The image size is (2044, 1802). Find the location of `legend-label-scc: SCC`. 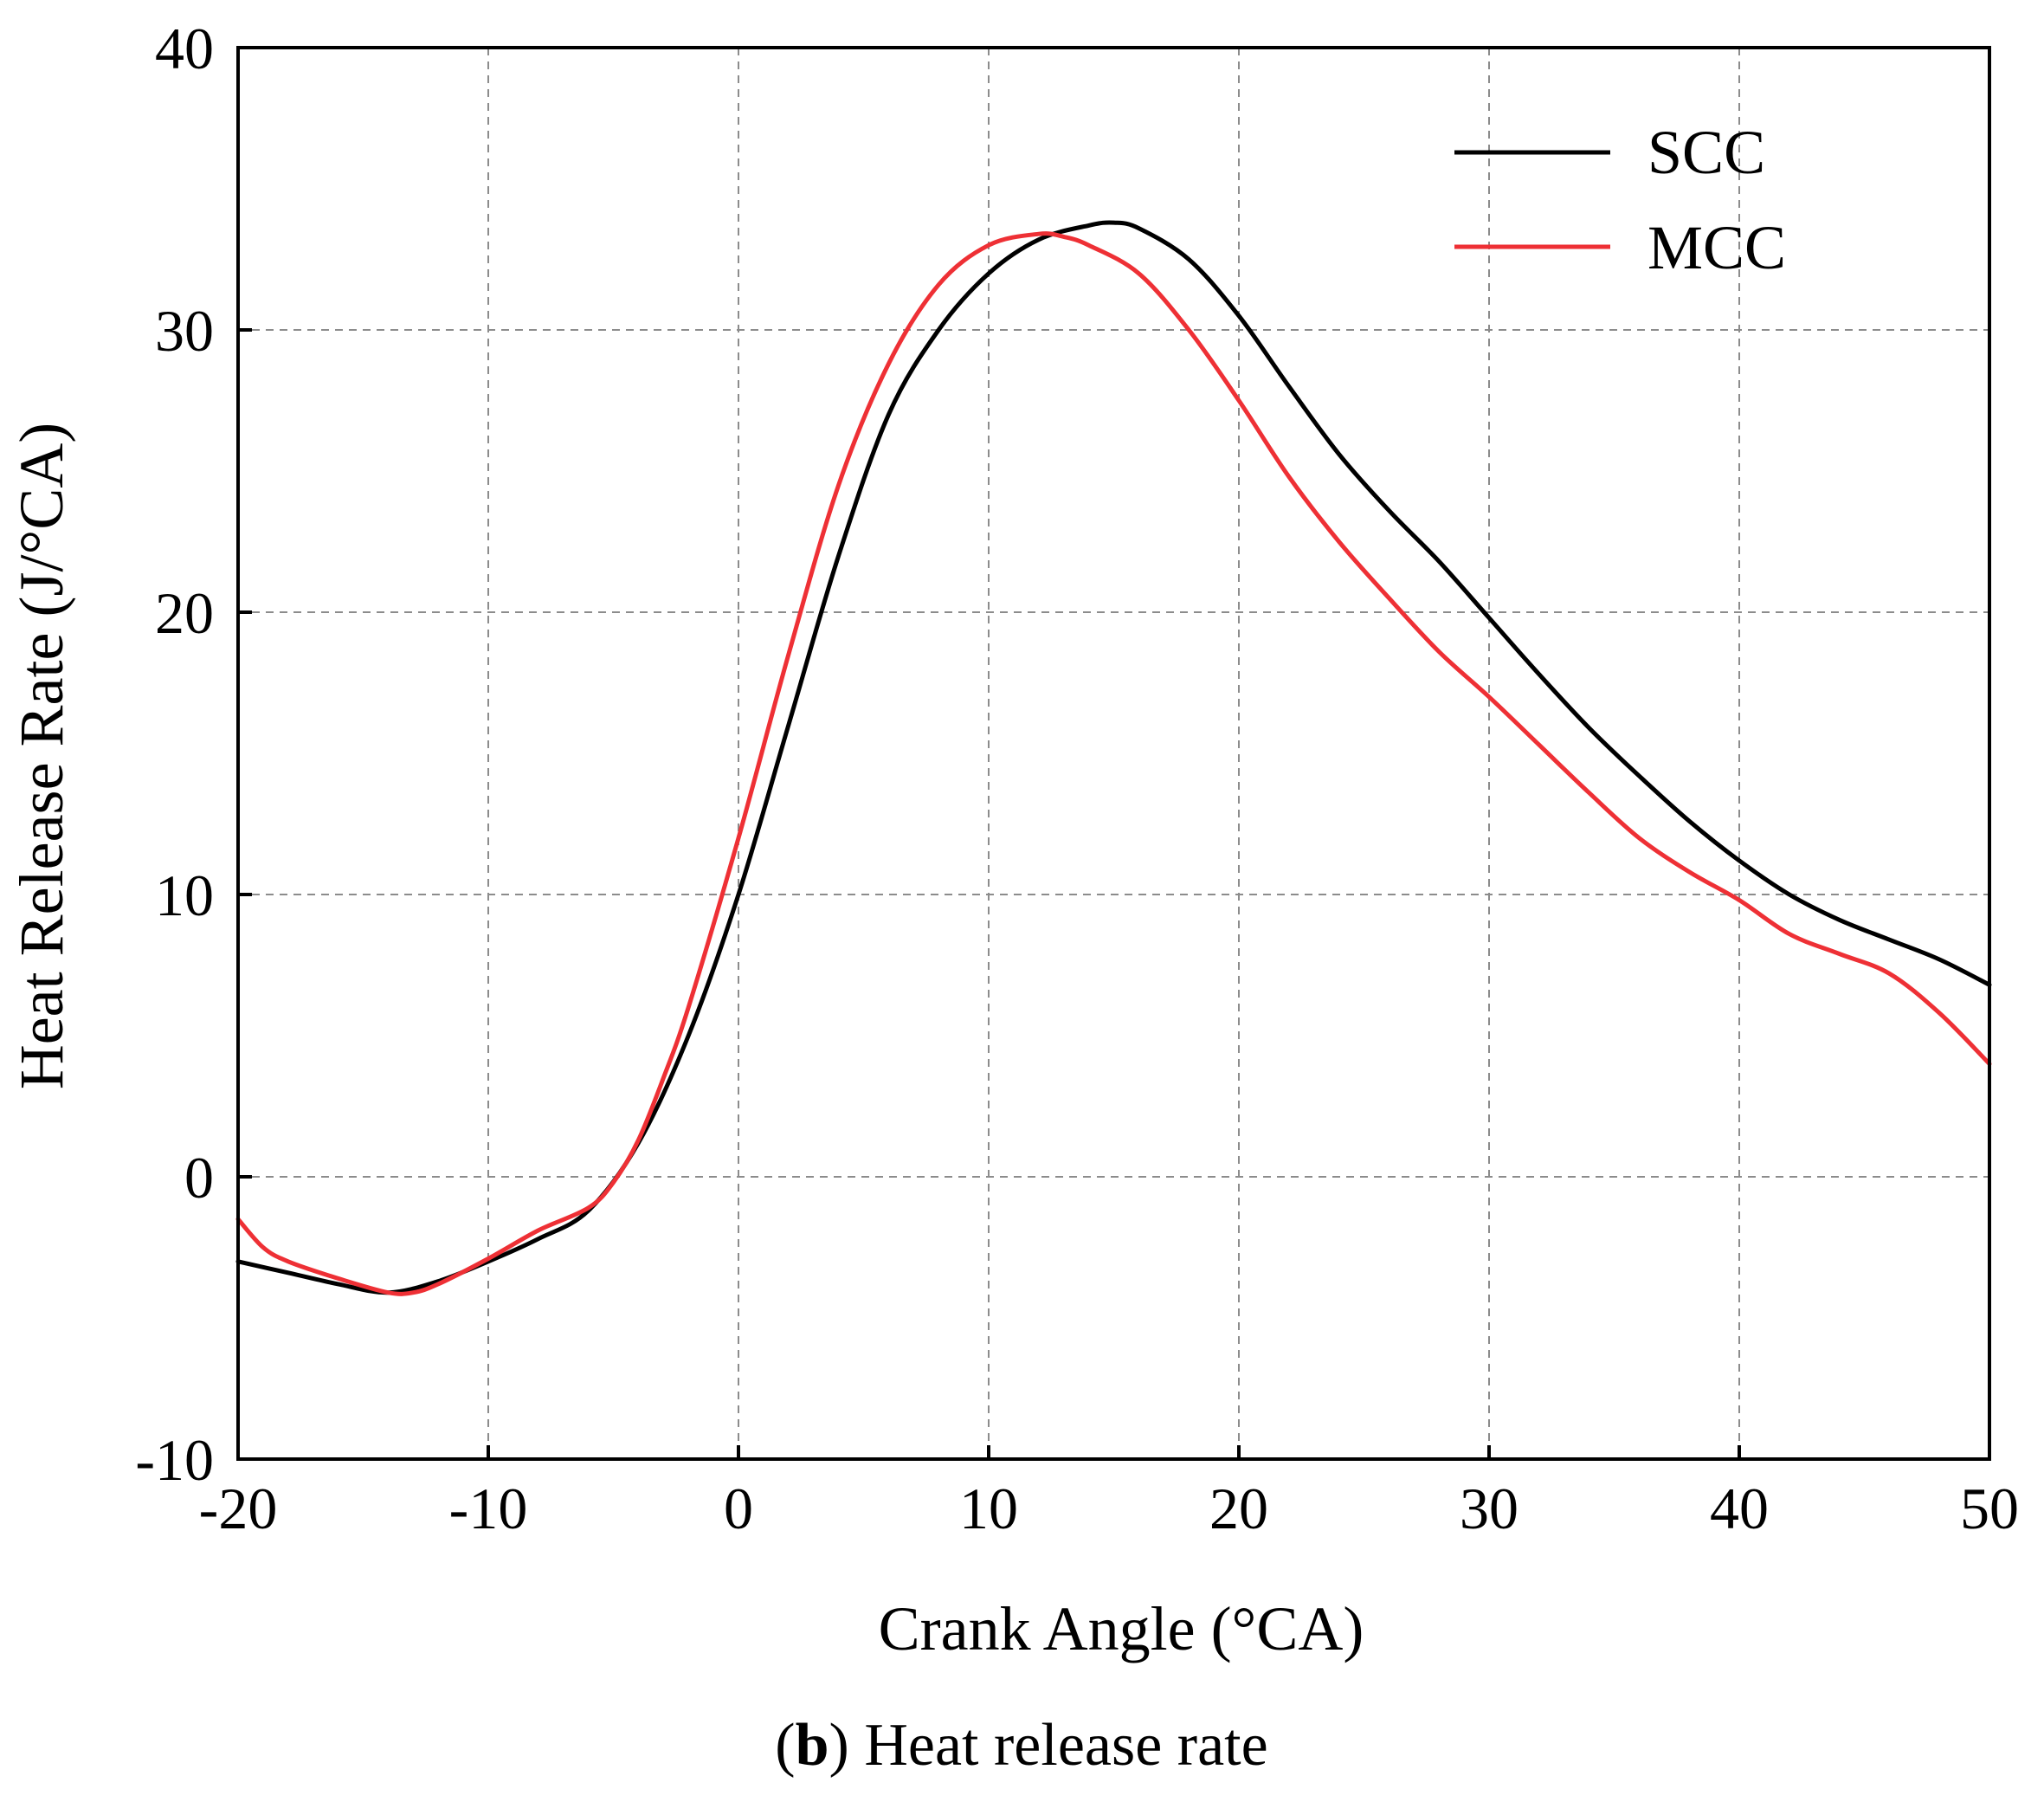

legend-label-scc: SCC is located at coordinates (1706, 152).